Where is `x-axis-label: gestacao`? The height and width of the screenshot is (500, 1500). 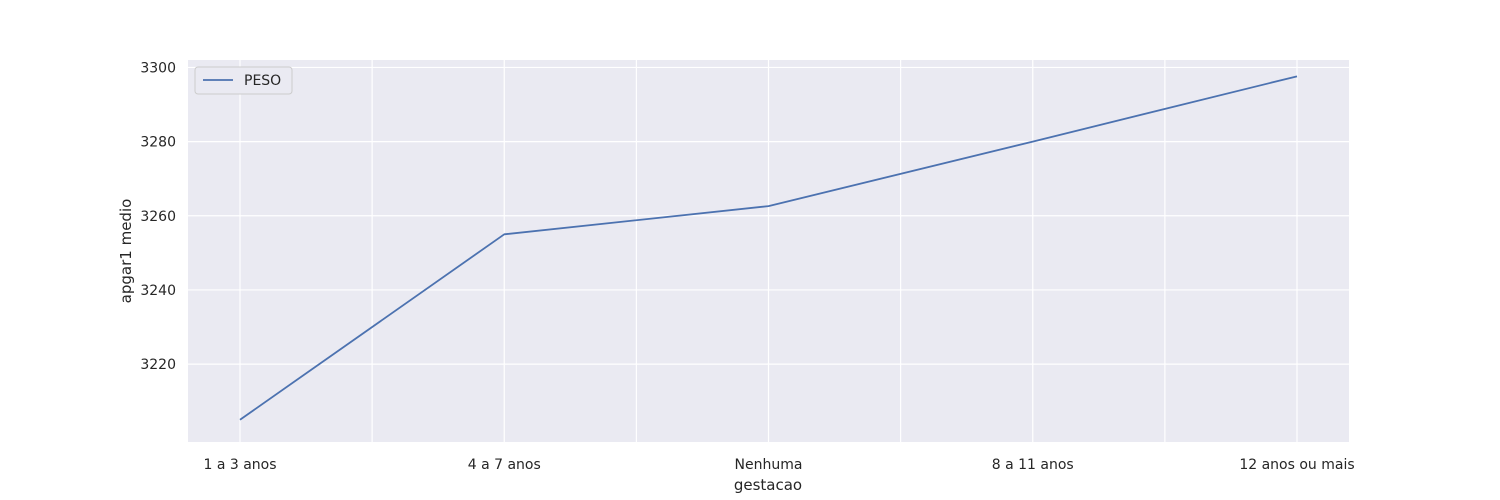
x-axis-label: gestacao is located at coordinates (768, 485).